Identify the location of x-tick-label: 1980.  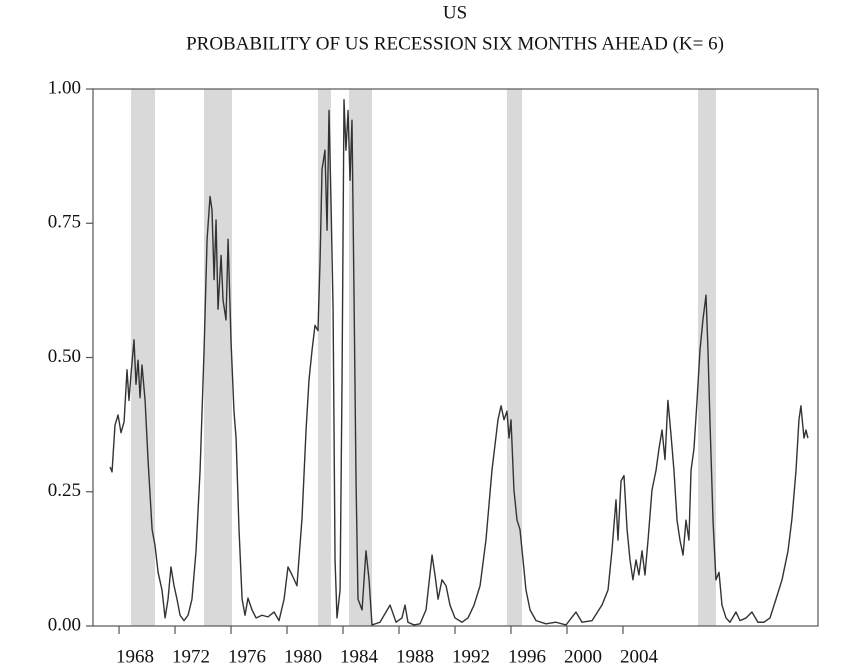
(303, 656).